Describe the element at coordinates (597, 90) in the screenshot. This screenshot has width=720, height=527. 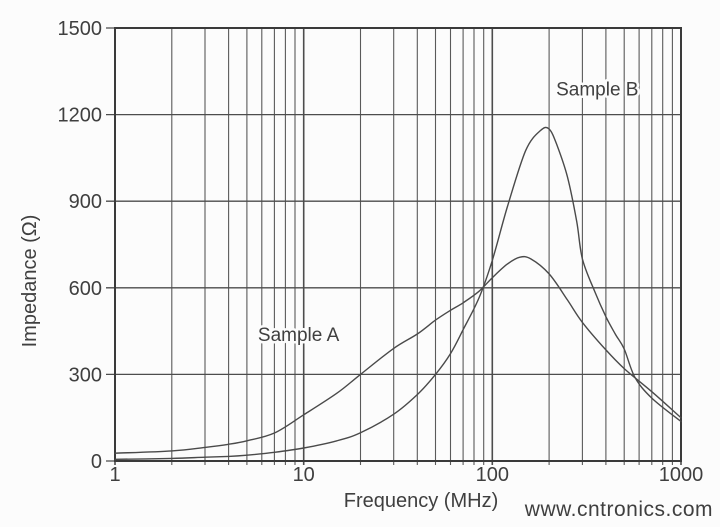
I see `series-label-sample-b: Sample B` at that location.